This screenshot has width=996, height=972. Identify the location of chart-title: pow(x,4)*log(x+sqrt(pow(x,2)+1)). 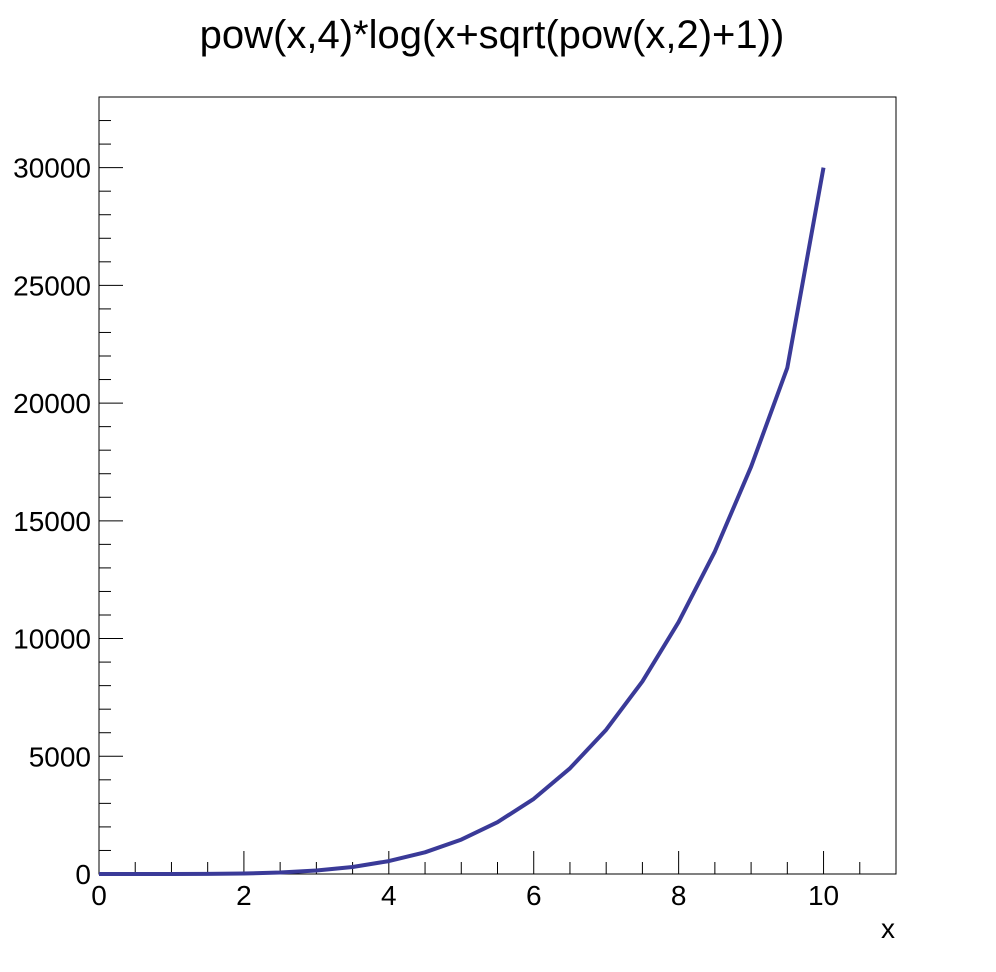
(492, 35).